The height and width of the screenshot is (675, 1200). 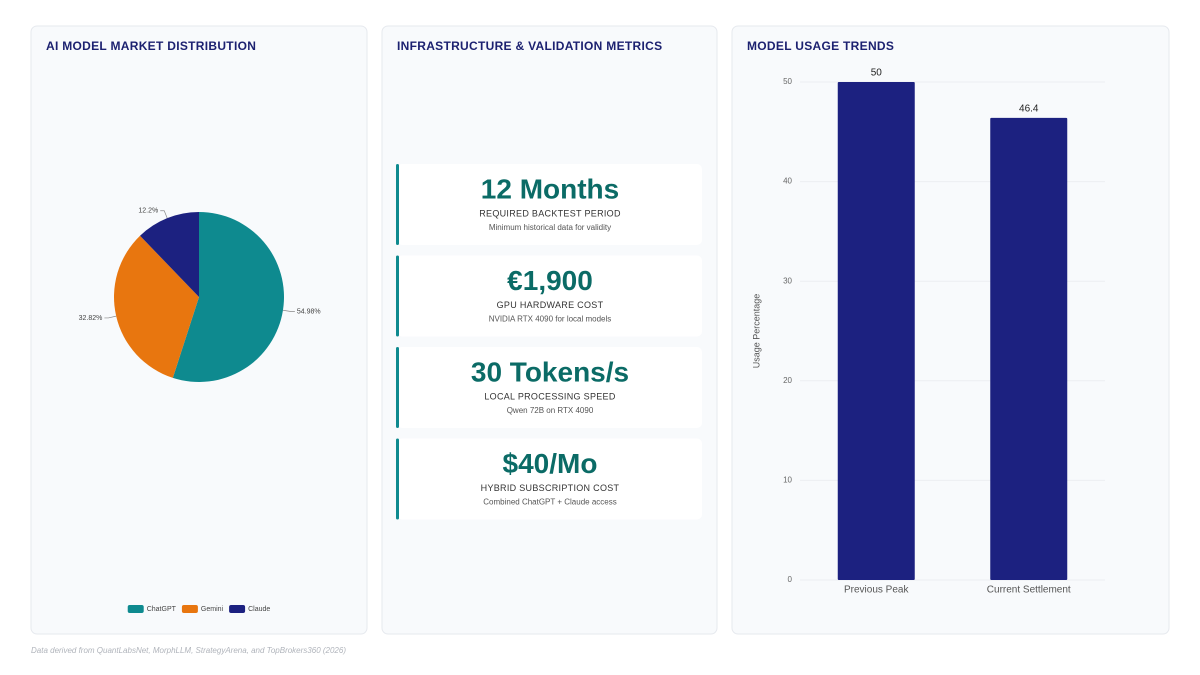 What do you see at coordinates (148, 211) in the screenshot?
I see `data-label: 12.2%` at bounding box center [148, 211].